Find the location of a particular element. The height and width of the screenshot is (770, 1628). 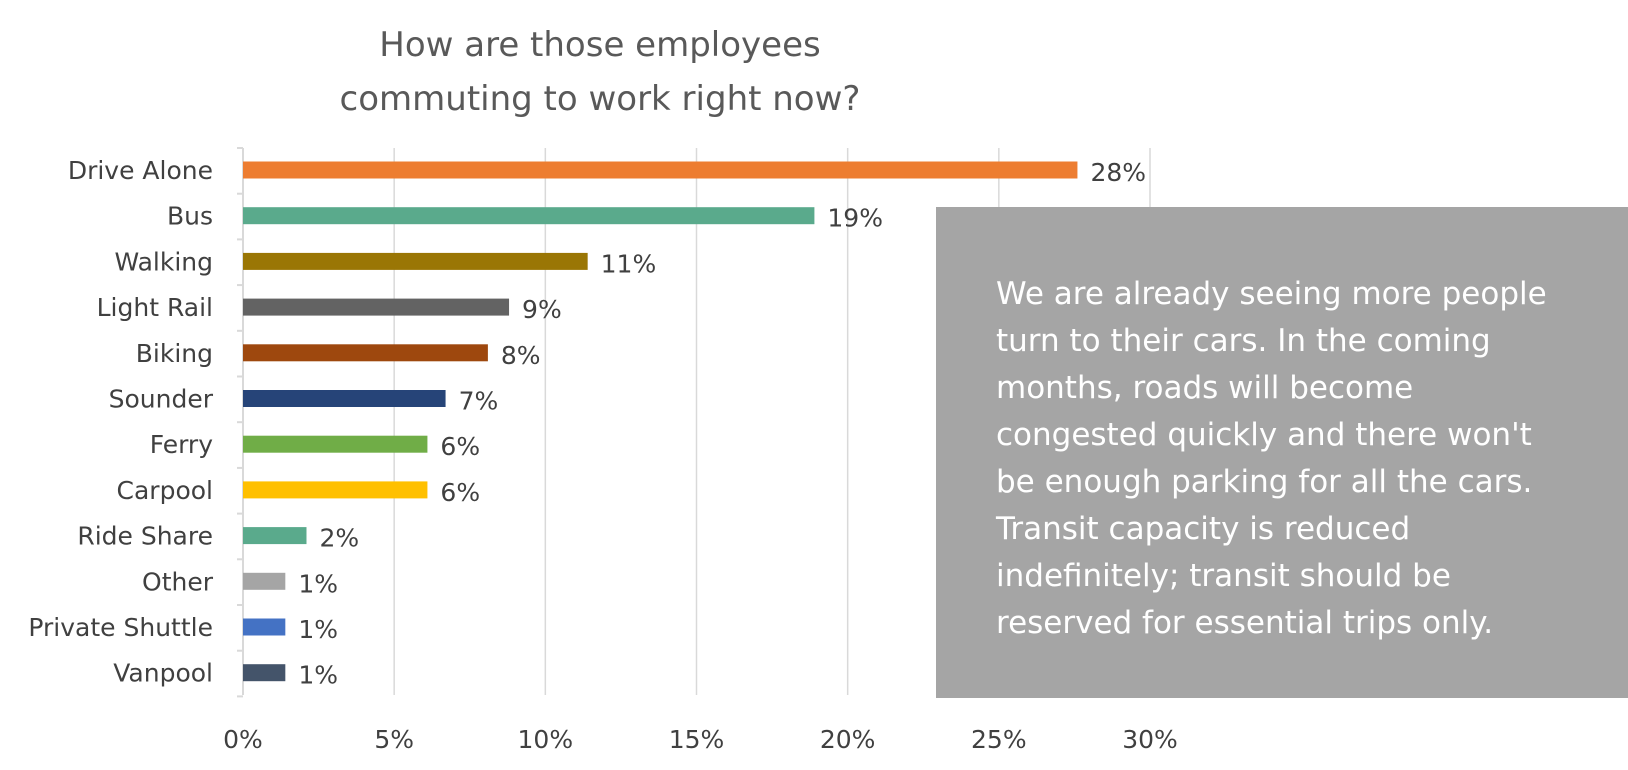

bar-drive-alone is located at coordinates (660, 170).